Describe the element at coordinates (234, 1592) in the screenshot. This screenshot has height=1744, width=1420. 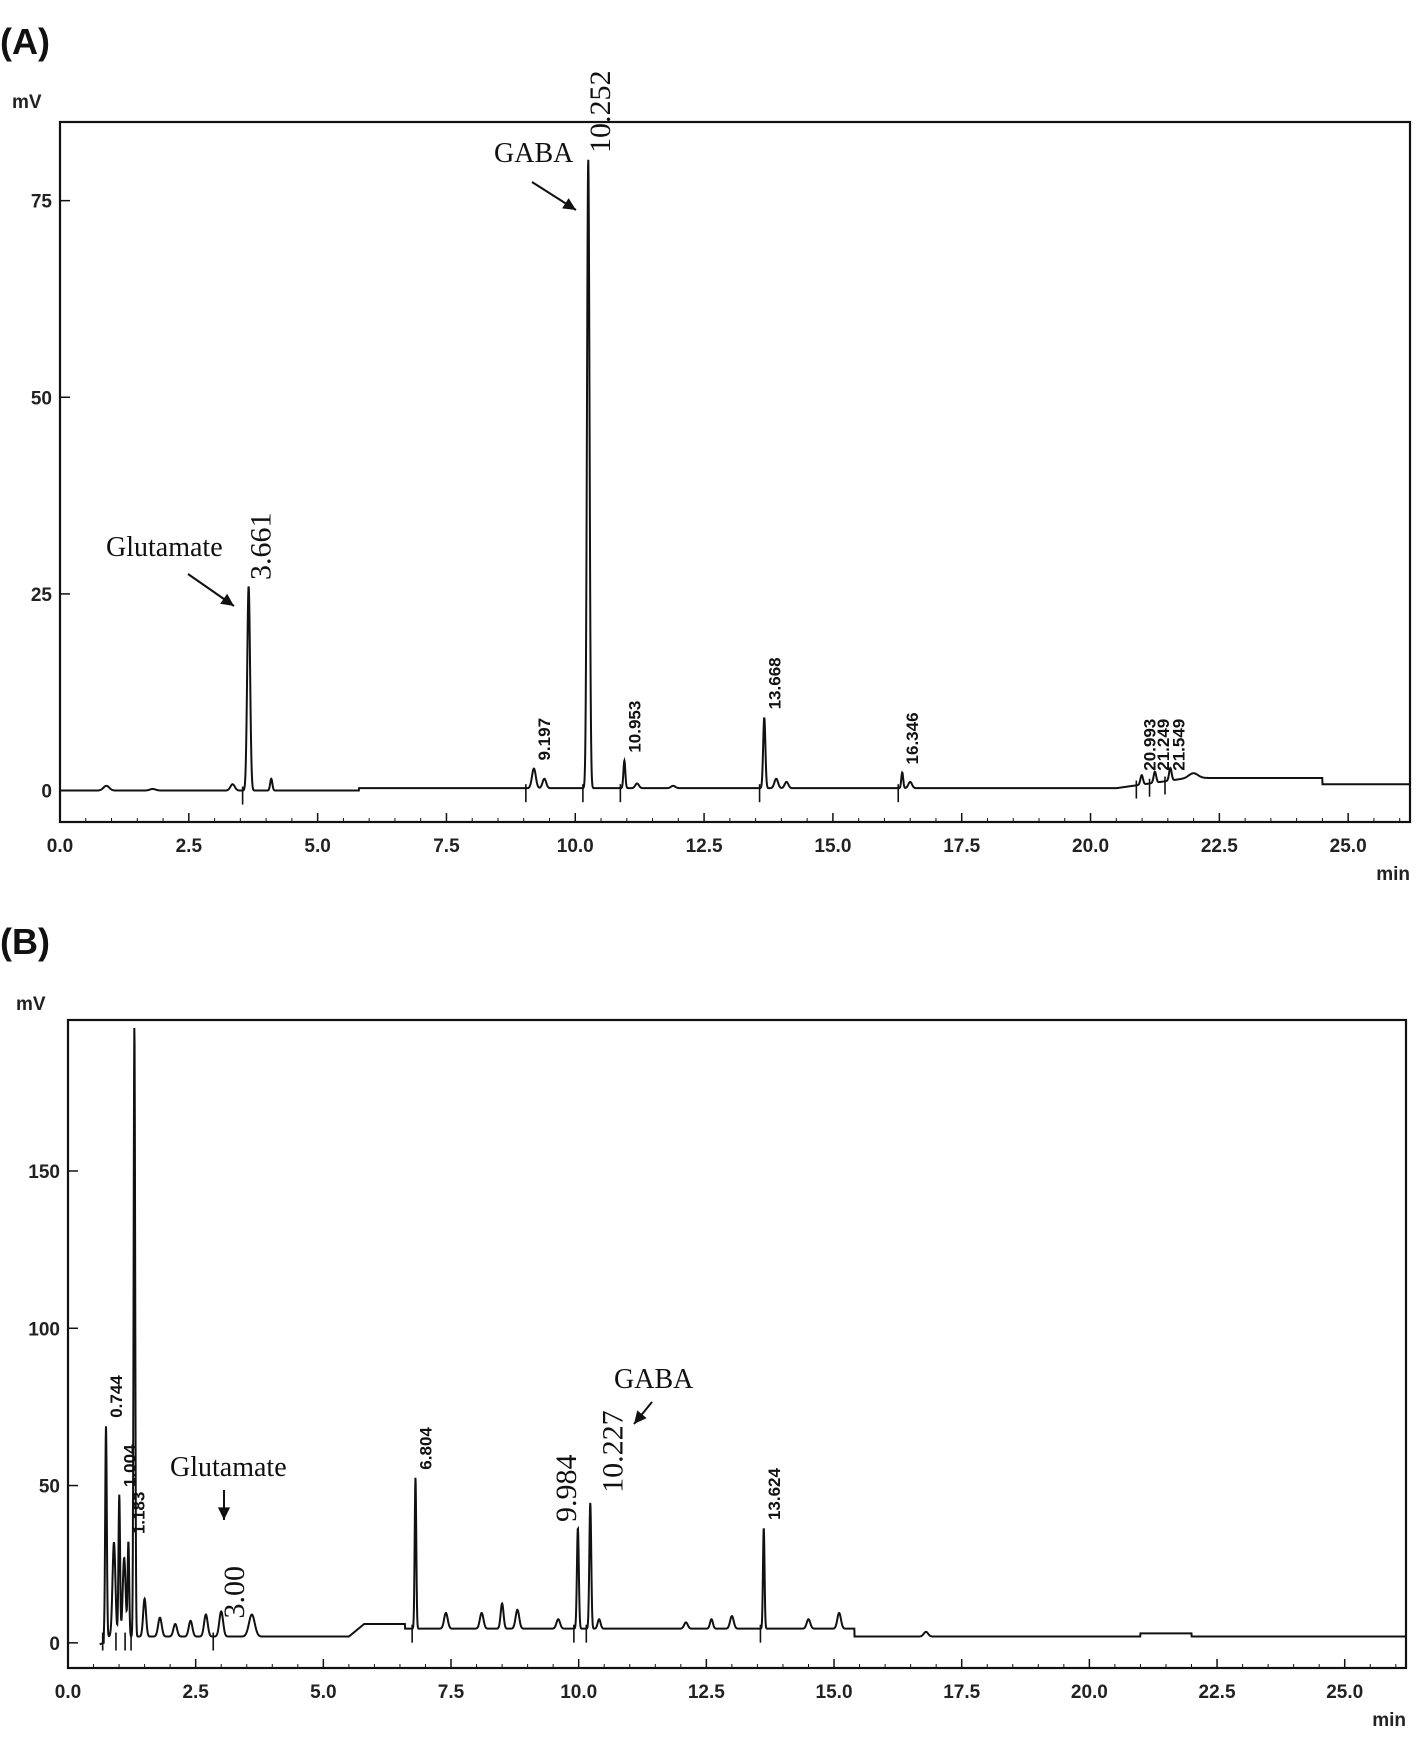
I see `peak-label: 3.00` at that location.